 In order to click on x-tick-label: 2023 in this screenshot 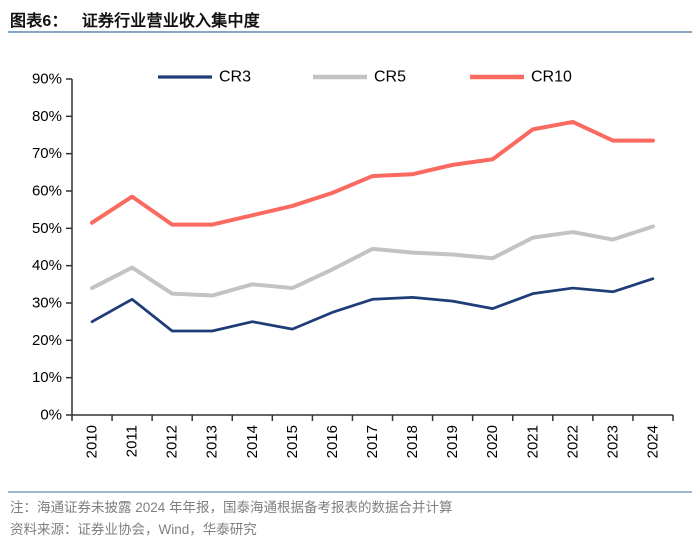, I will do `click(612, 441)`.